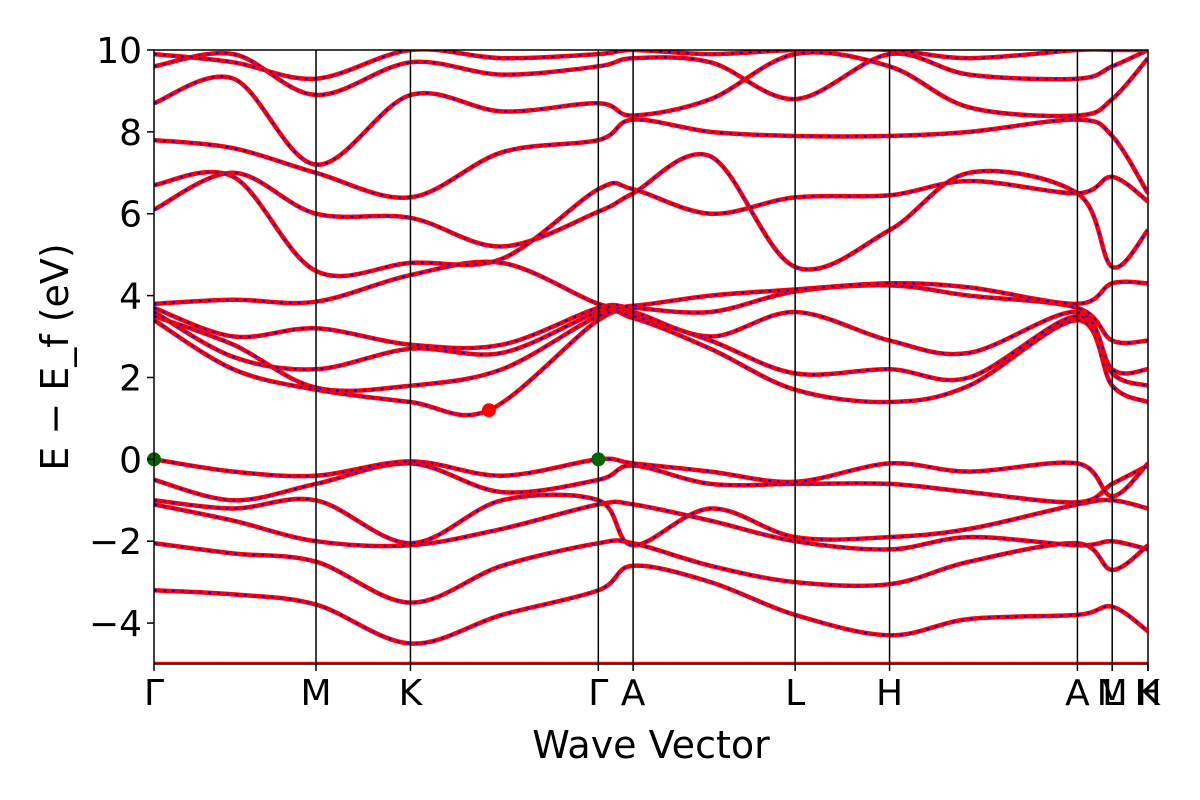 The width and height of the screenshot is (1200, 800). What do you see at coordinates (115, 542) in the screenshot?
I see `y-tick-label: −2` at bounding box center [115, 542].